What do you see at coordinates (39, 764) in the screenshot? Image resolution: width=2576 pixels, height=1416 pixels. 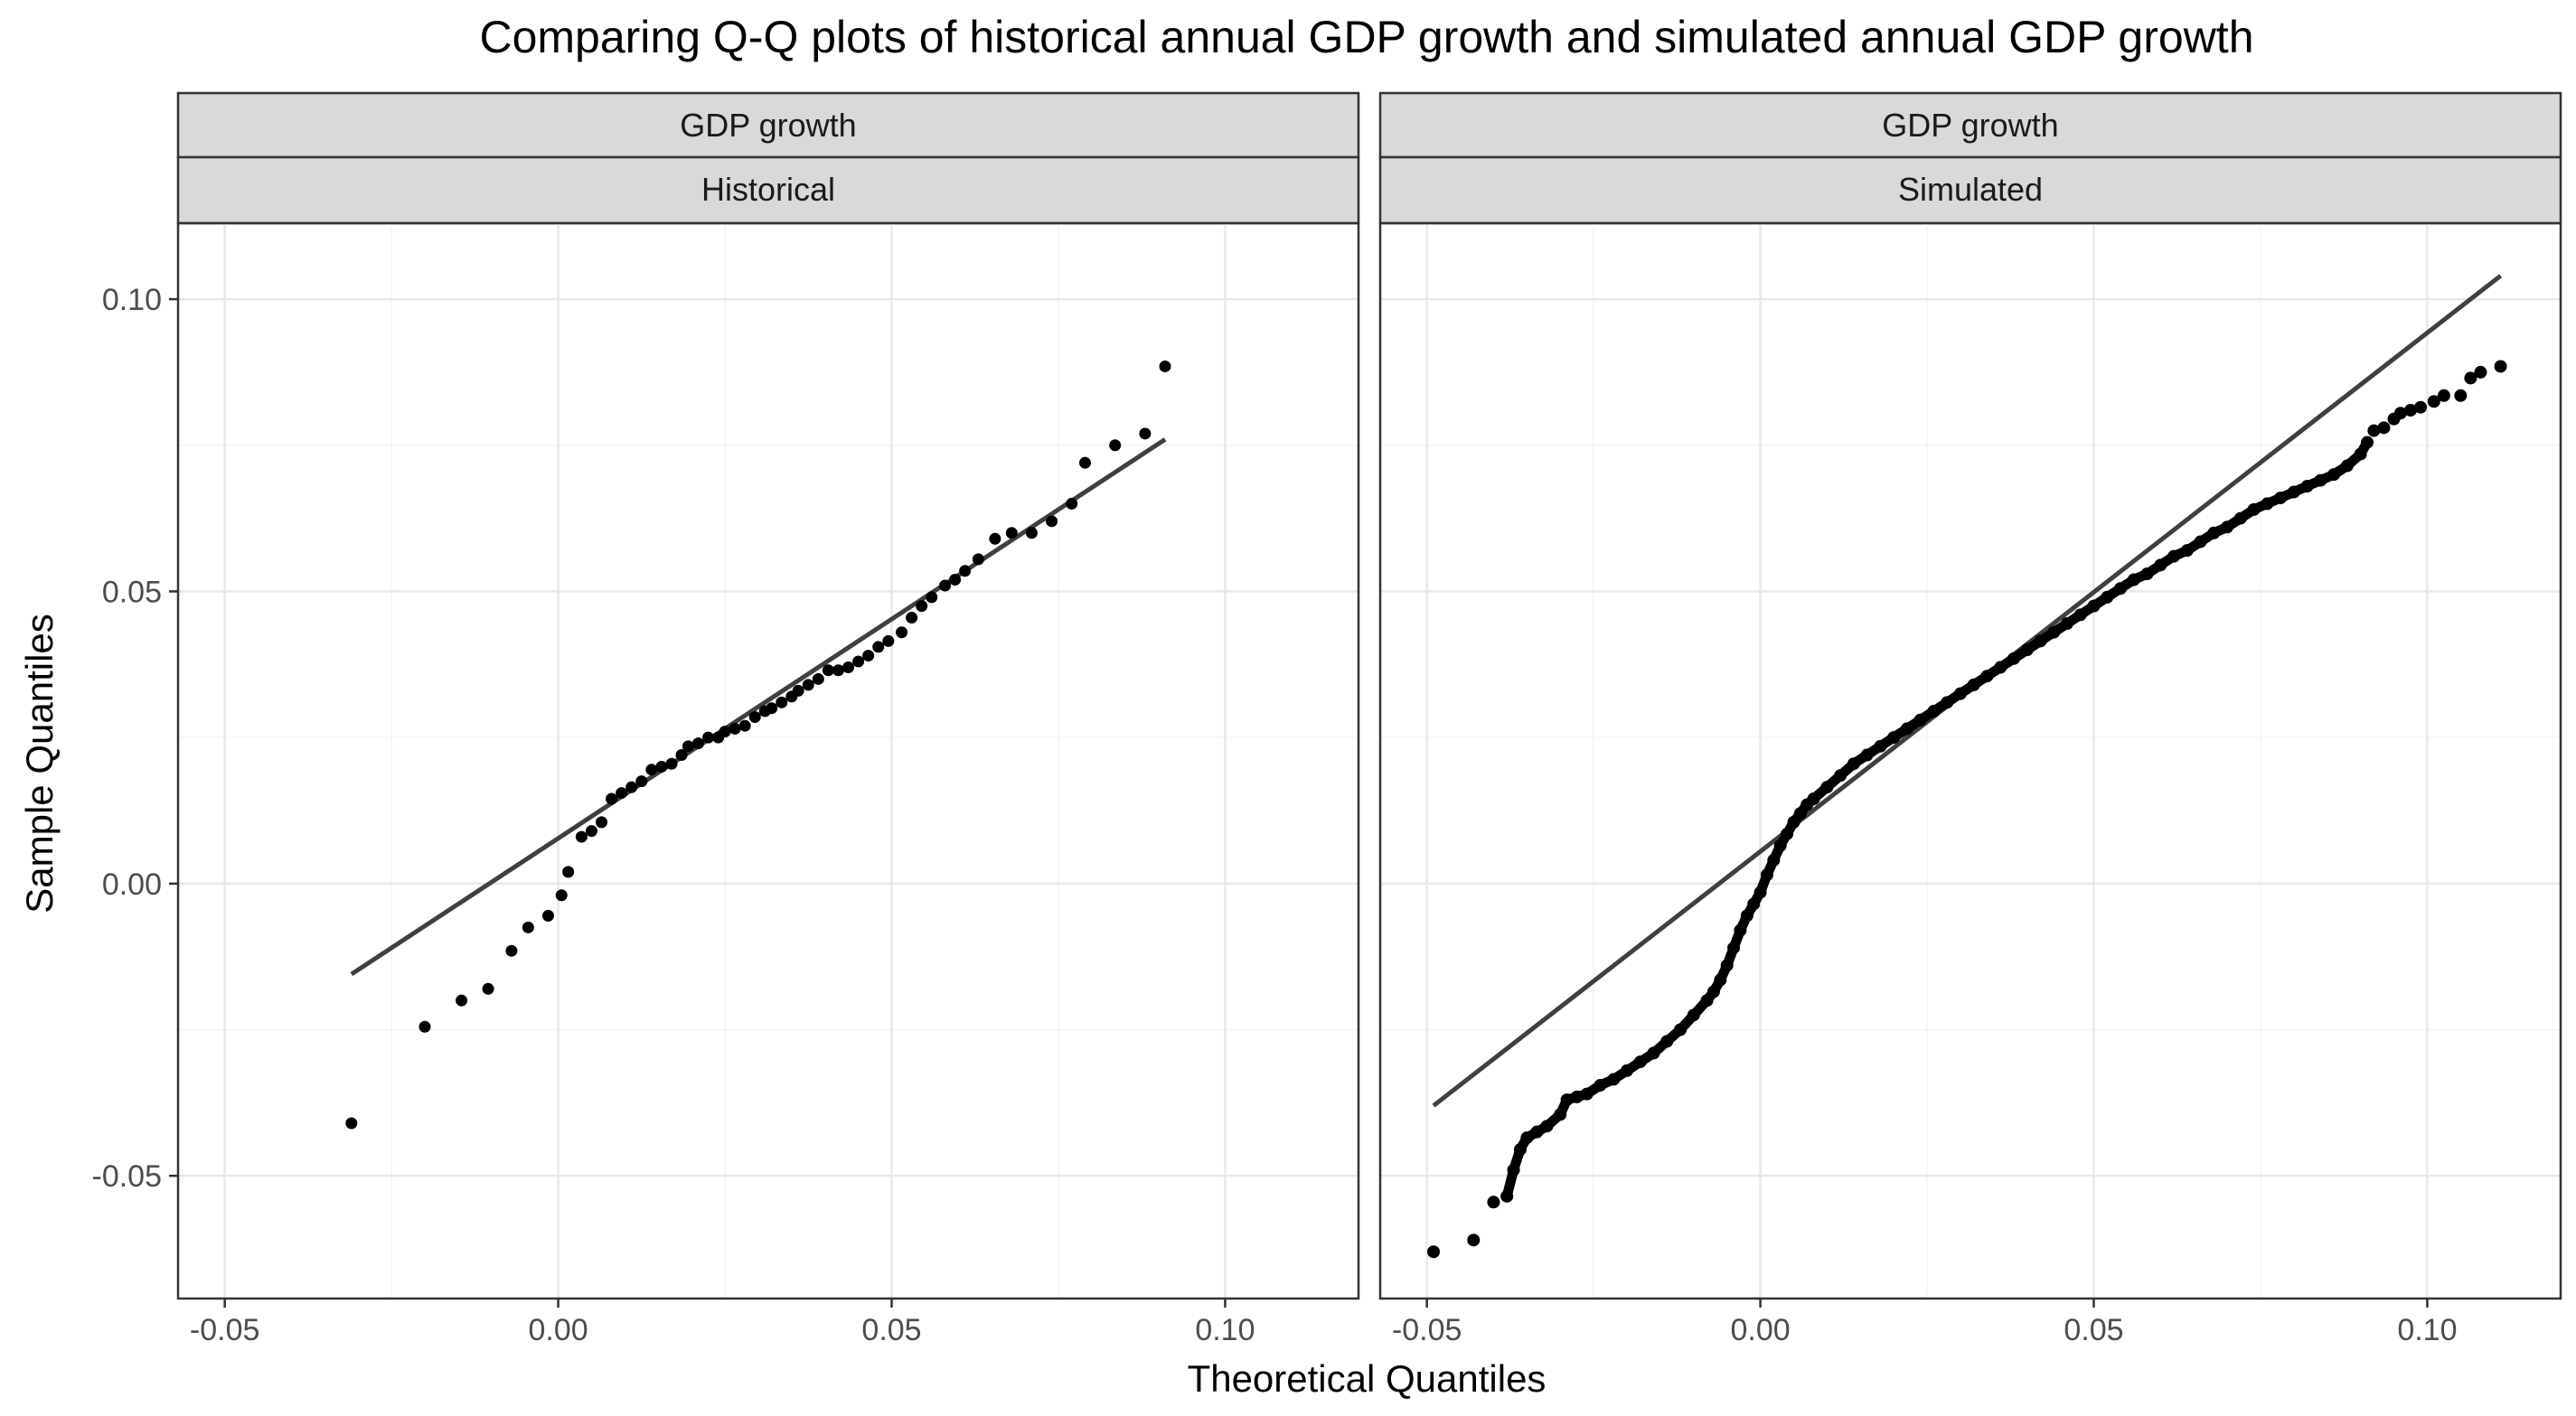 I see `y-axis-title: Sample Quantiles` at bounding box center [39, 764].